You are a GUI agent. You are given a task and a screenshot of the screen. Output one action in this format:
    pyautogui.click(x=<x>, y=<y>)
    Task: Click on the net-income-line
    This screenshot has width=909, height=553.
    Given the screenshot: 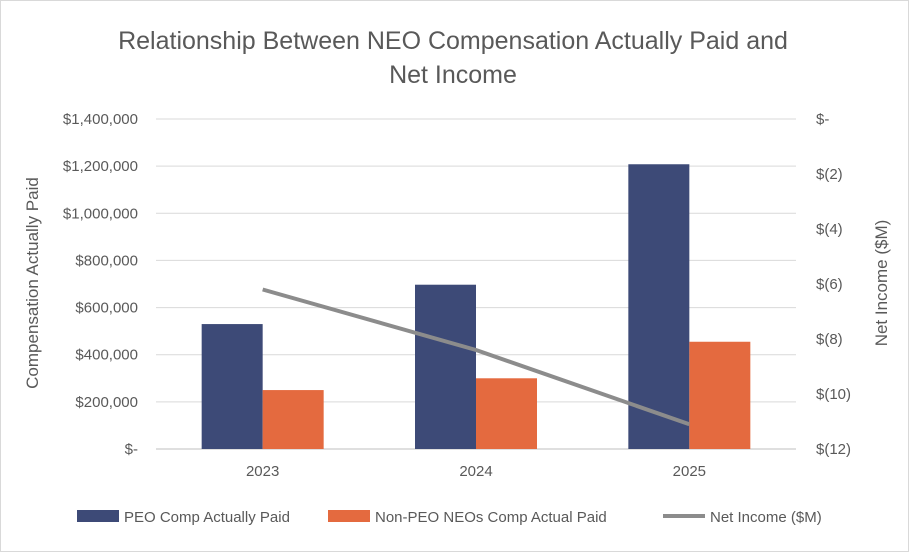 What is the action you would take?
    pyautogui.click(x=476, y=357)
    